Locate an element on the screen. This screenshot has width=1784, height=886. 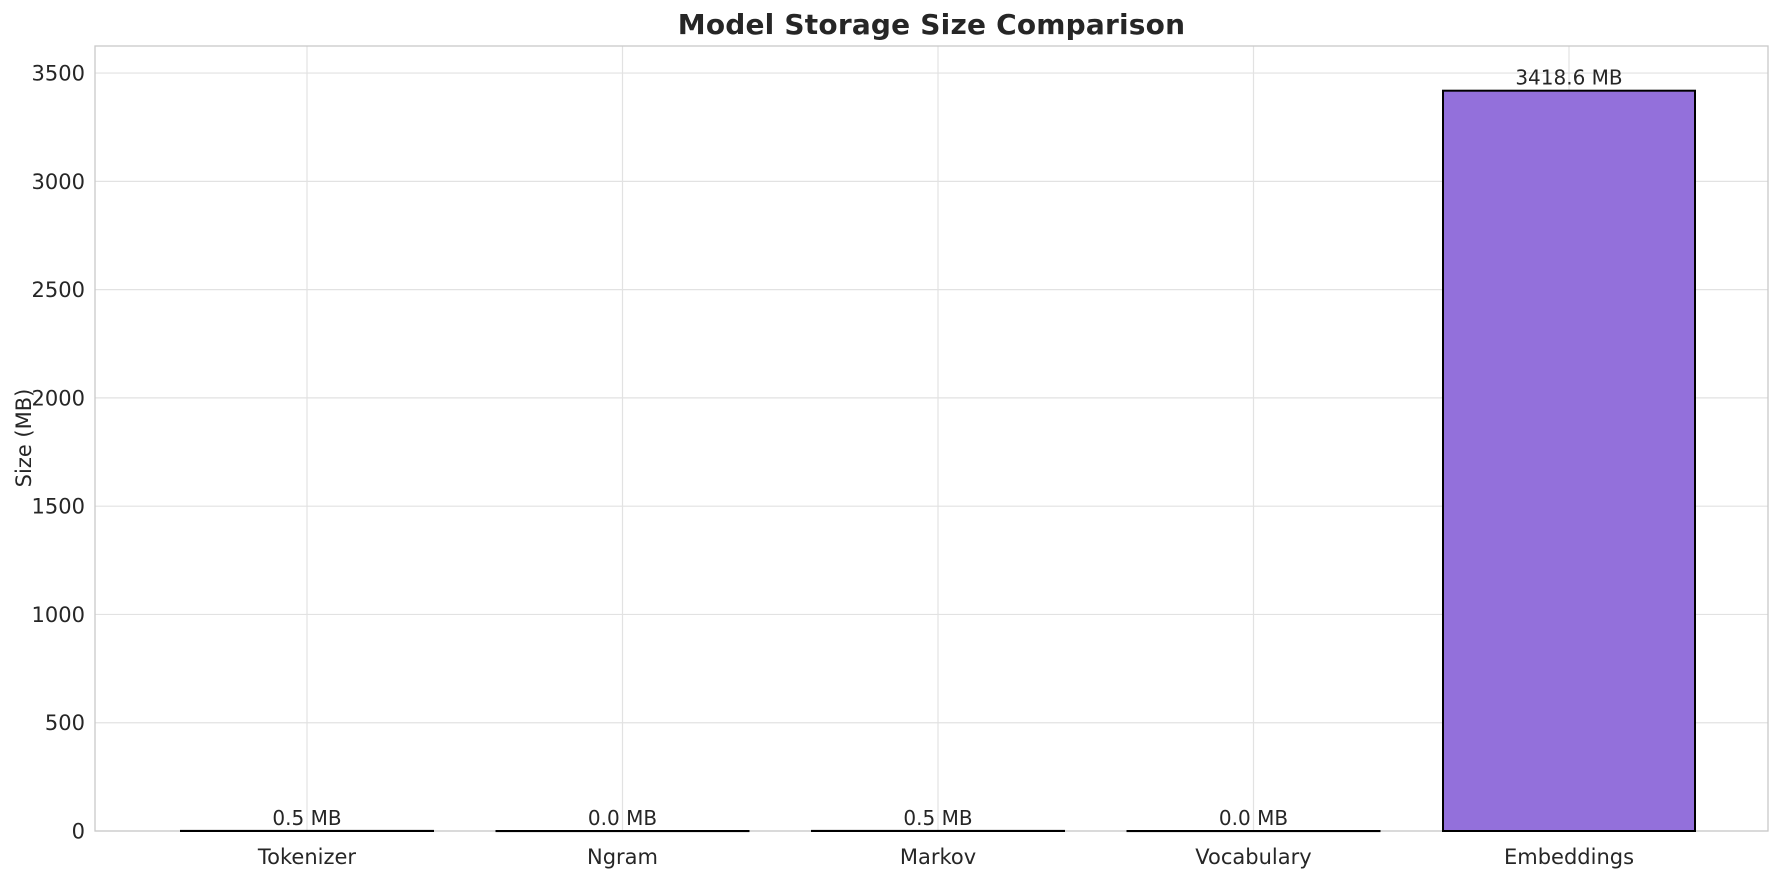
y-tick-label: 3000 is located at coordinates (58, 182).